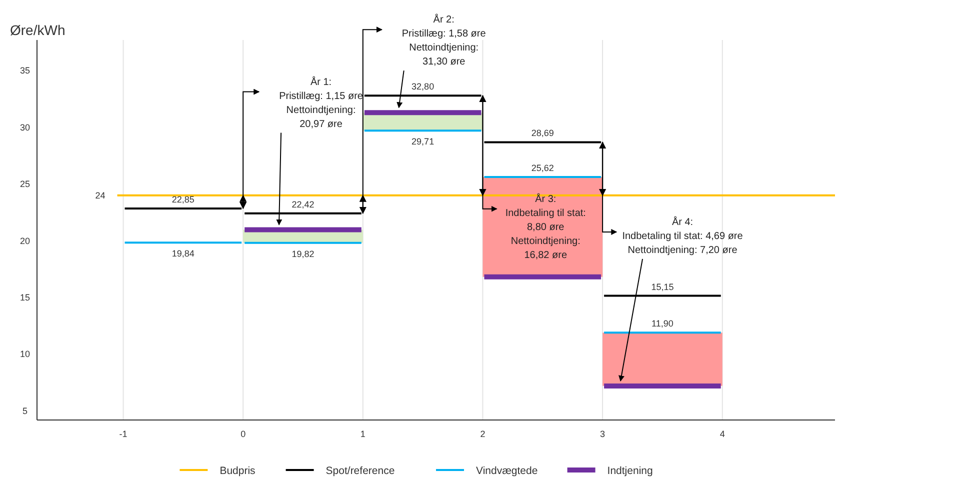 The height and width of the screenshot is (491, 960). I want to click on y-tick-label: 5, so click(25, 411).